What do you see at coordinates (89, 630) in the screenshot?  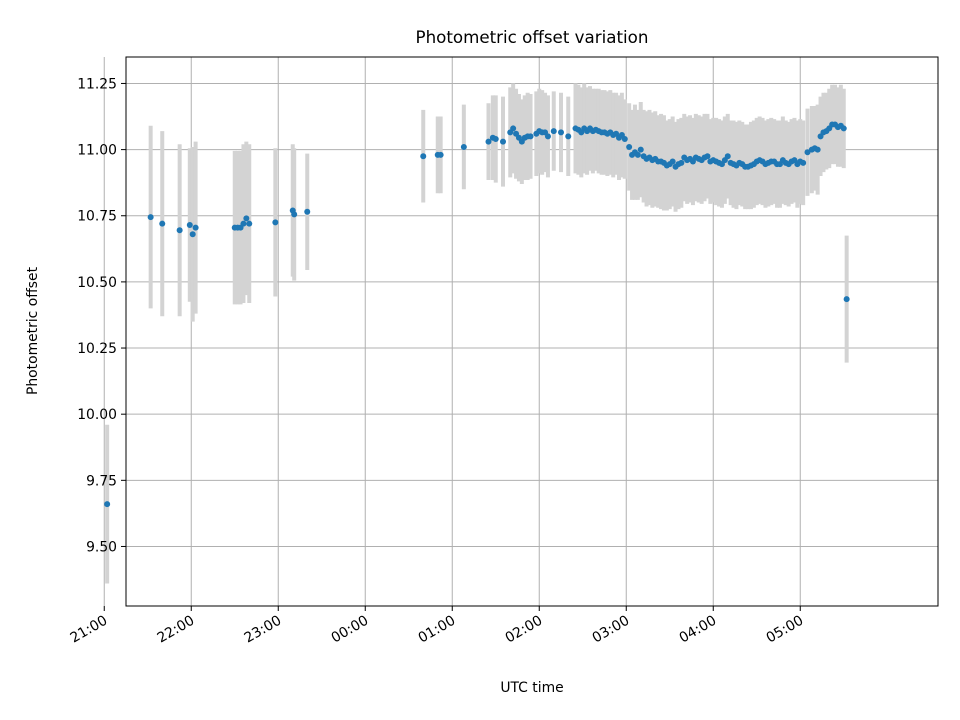 I see `x-tick-label: 21:00` at bounding box center [89, 630].